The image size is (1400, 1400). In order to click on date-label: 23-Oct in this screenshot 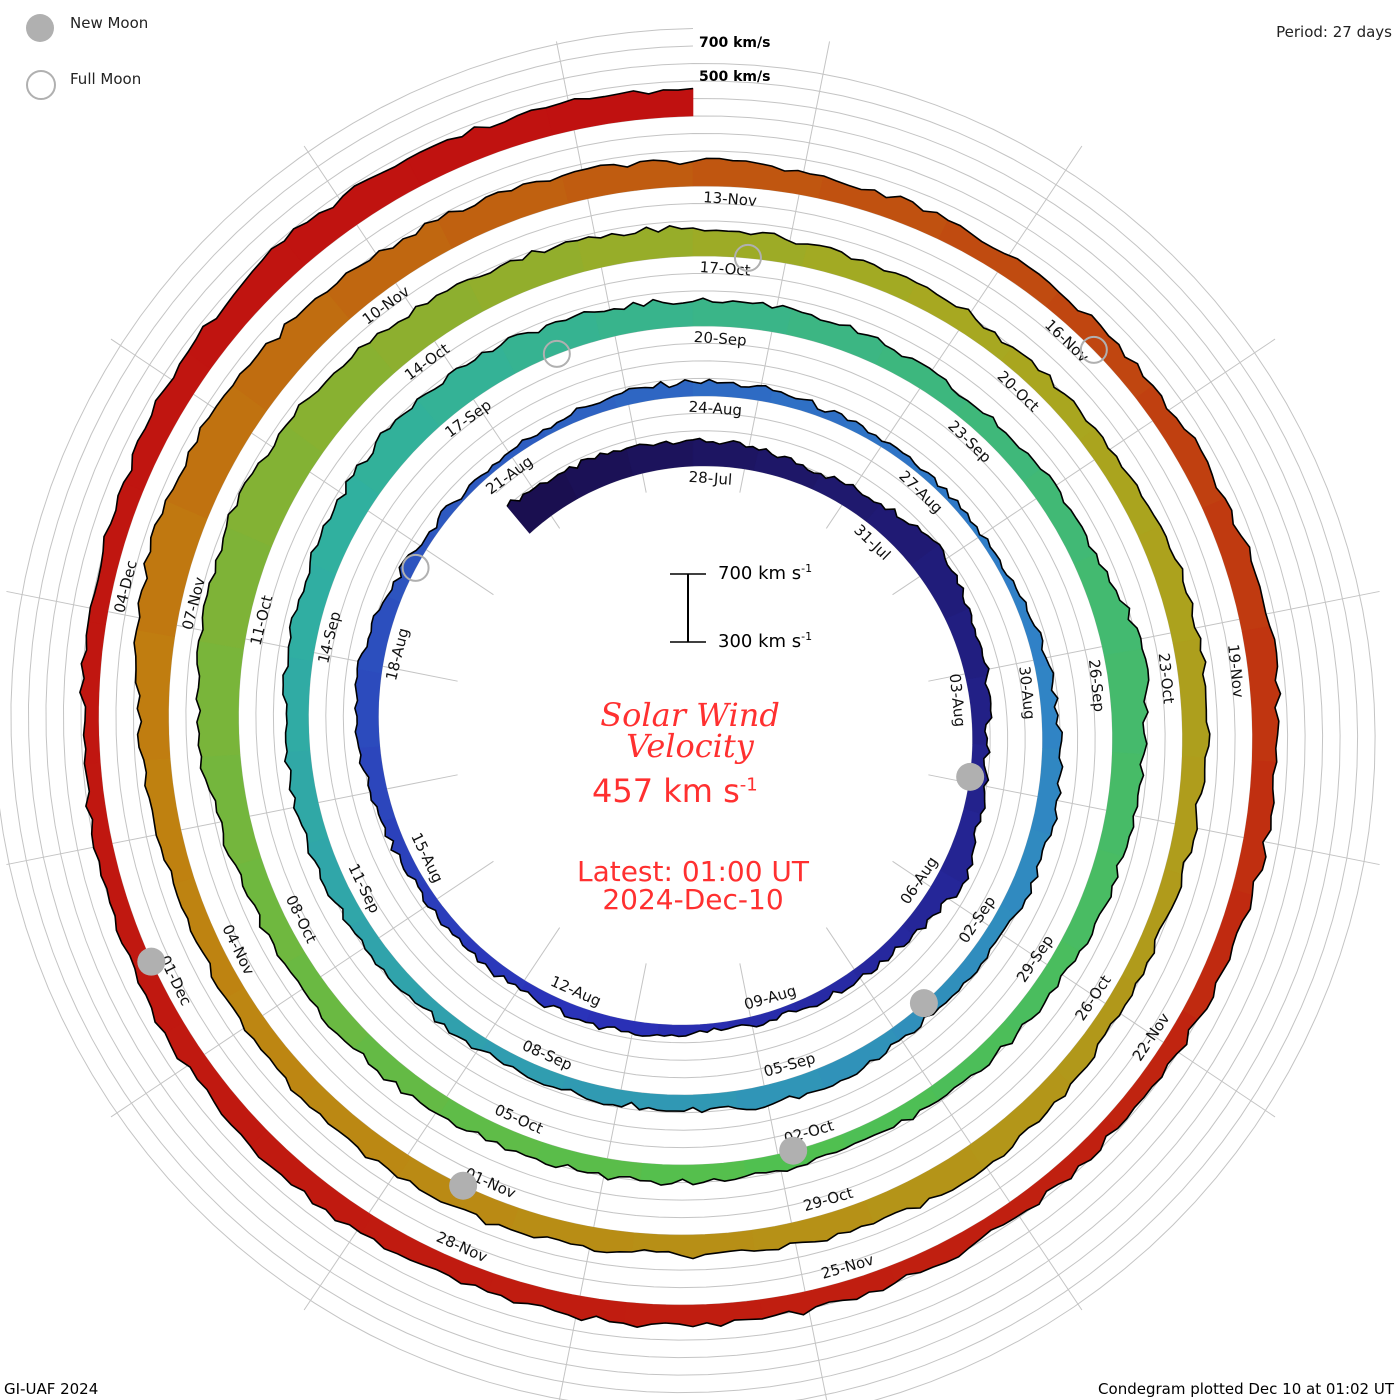, I will do `click(1166, 678)`.